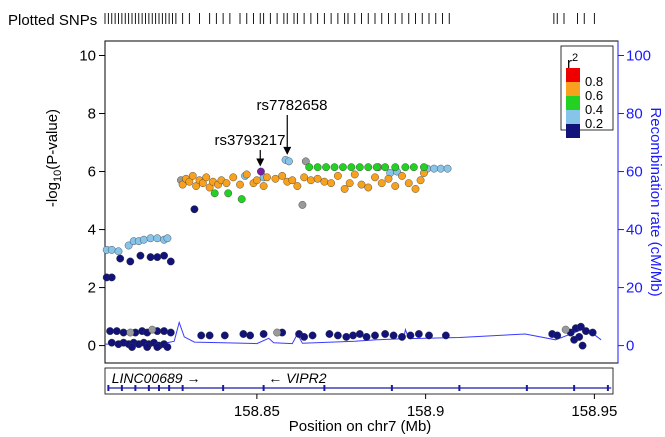  I want to click on x-tick-label: 158.85, so click(257, 411).